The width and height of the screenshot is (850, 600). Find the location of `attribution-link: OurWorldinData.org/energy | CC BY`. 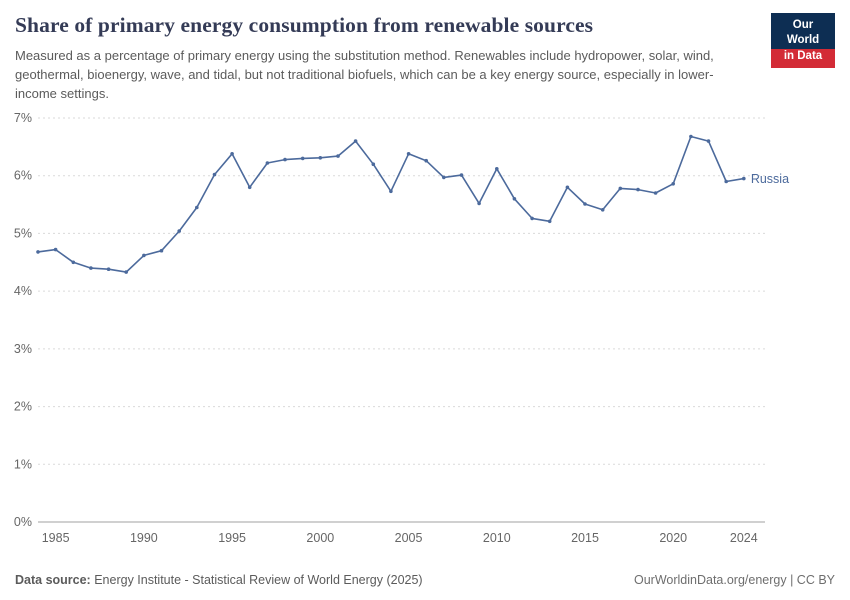

attribution-link: OurWorldinData.org/energy | CC BY is located at coordinates (734, 580).